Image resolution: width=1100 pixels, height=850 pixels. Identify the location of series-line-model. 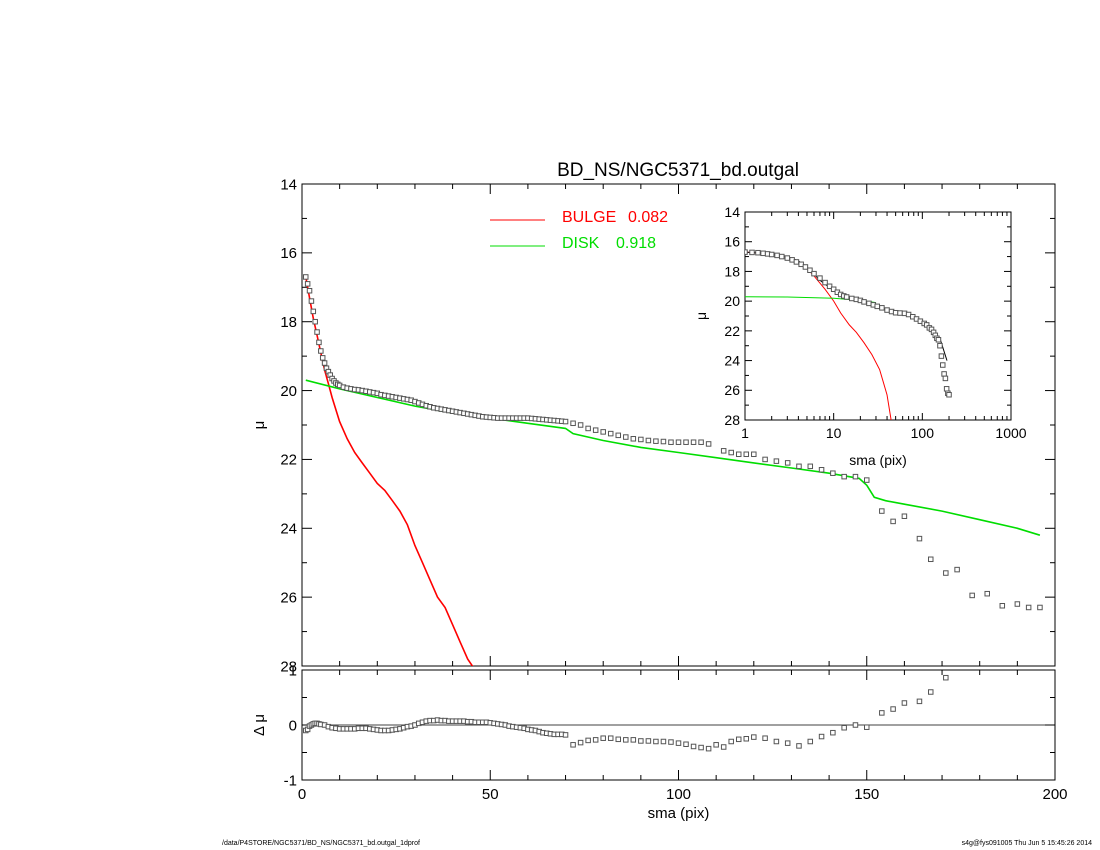
(846, 306).